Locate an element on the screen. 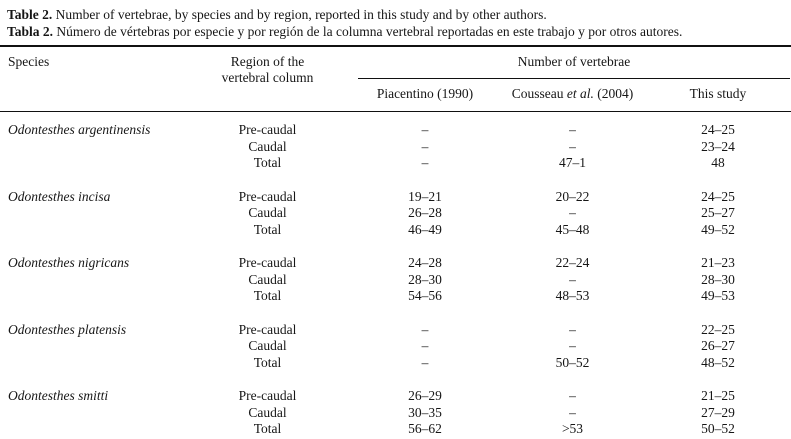 The height and width of the screenshot is (439, 791). species-name-cell: Odontesthes incisa is located at coordinates (59, 196).